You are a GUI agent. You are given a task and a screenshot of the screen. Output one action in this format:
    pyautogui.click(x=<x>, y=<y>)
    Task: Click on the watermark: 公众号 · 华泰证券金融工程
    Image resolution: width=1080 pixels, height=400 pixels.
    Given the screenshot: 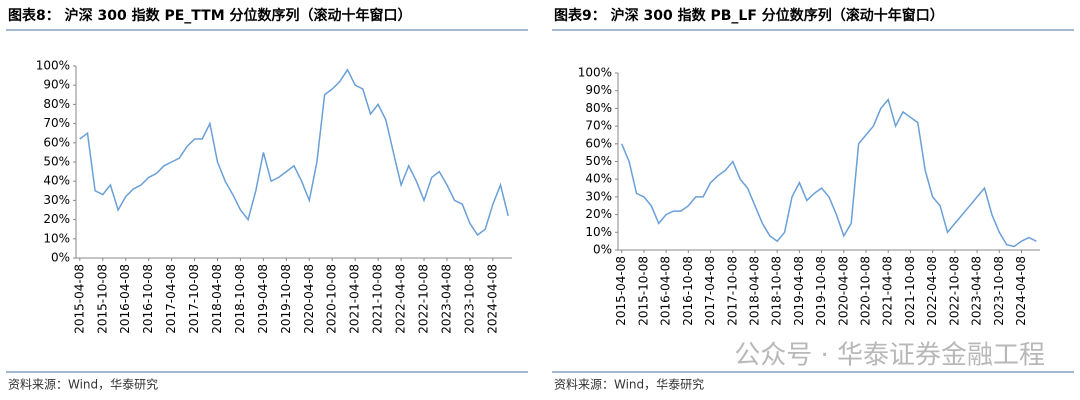 What is the action you would take?
    pyautogui.click(x=889, y=356)
    